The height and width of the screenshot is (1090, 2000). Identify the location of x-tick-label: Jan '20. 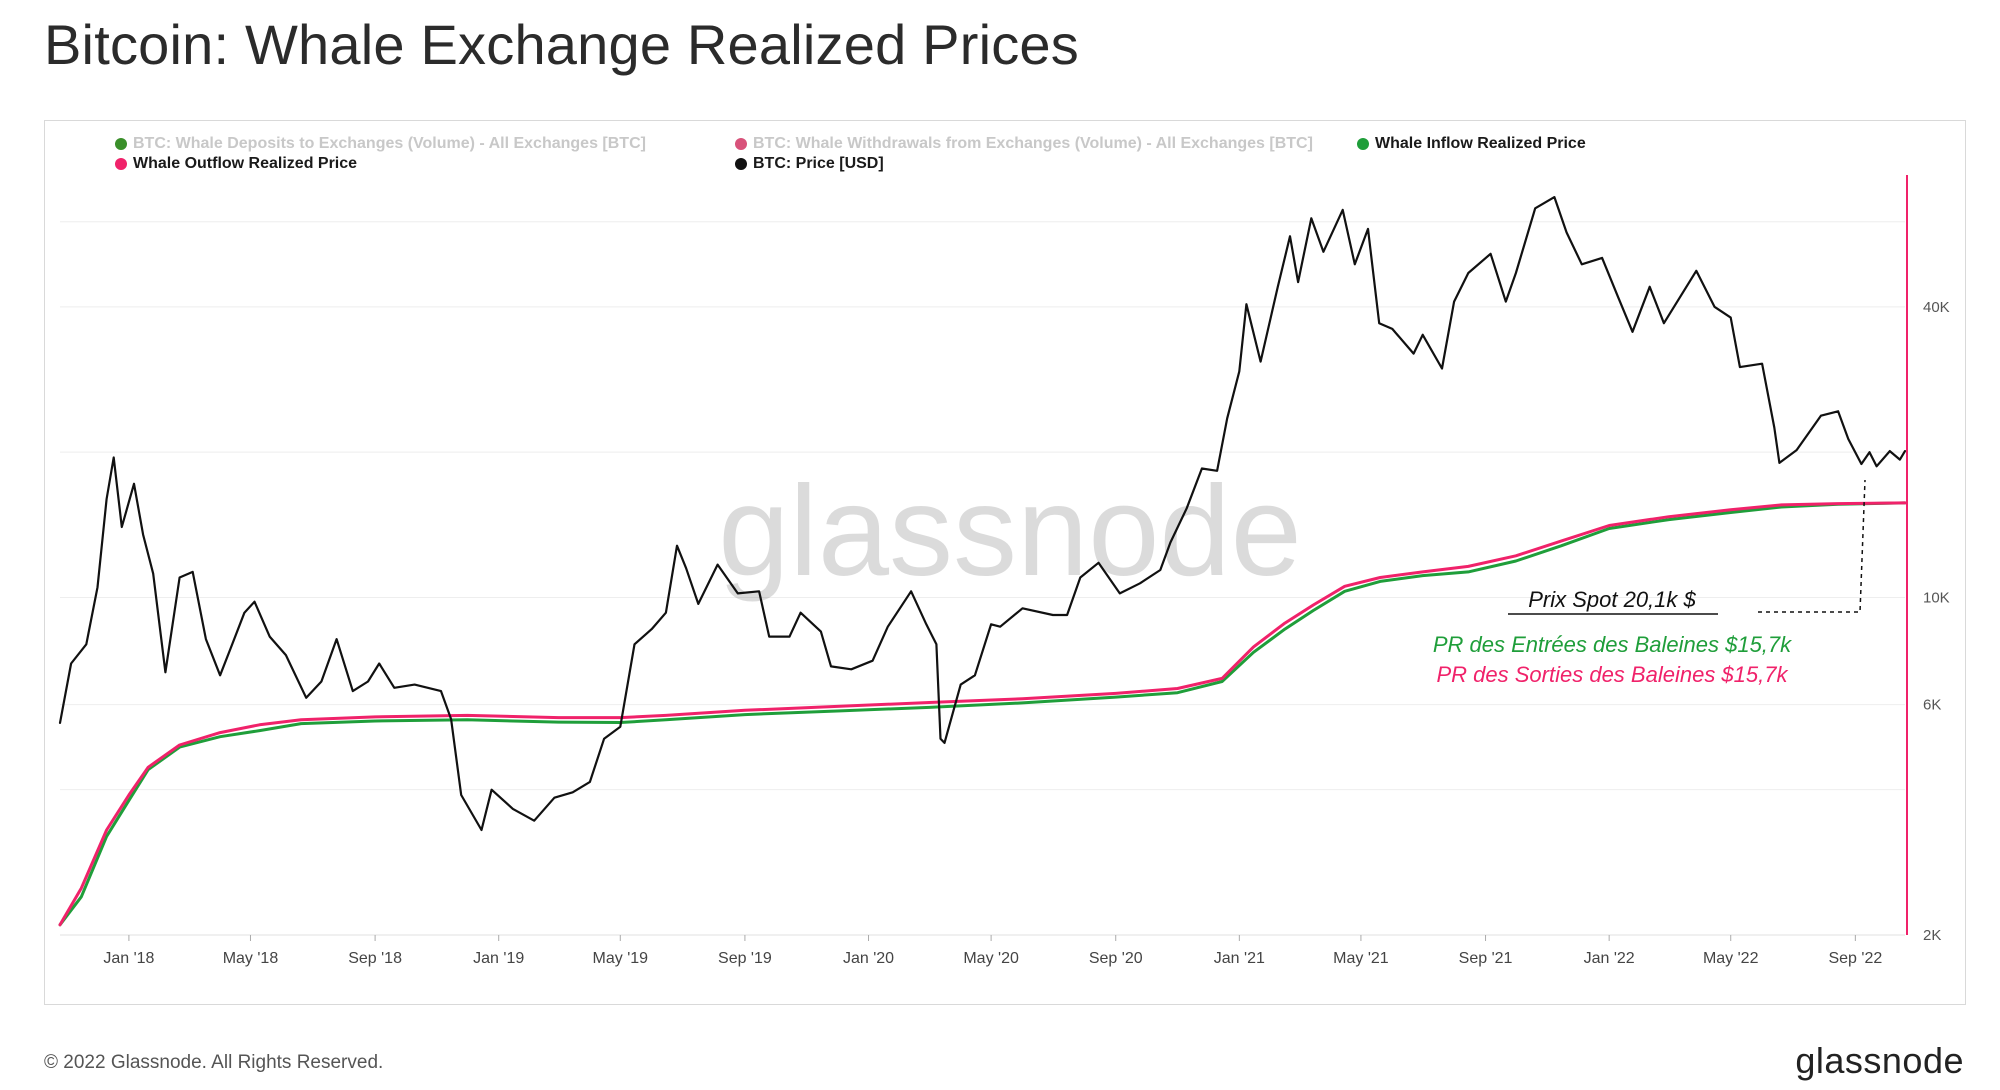
(868, 958).